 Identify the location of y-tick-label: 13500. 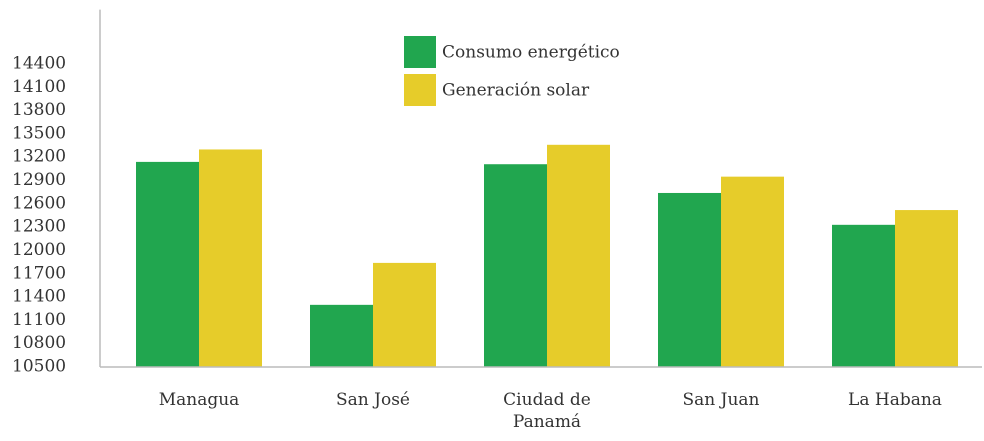
(39, 133).